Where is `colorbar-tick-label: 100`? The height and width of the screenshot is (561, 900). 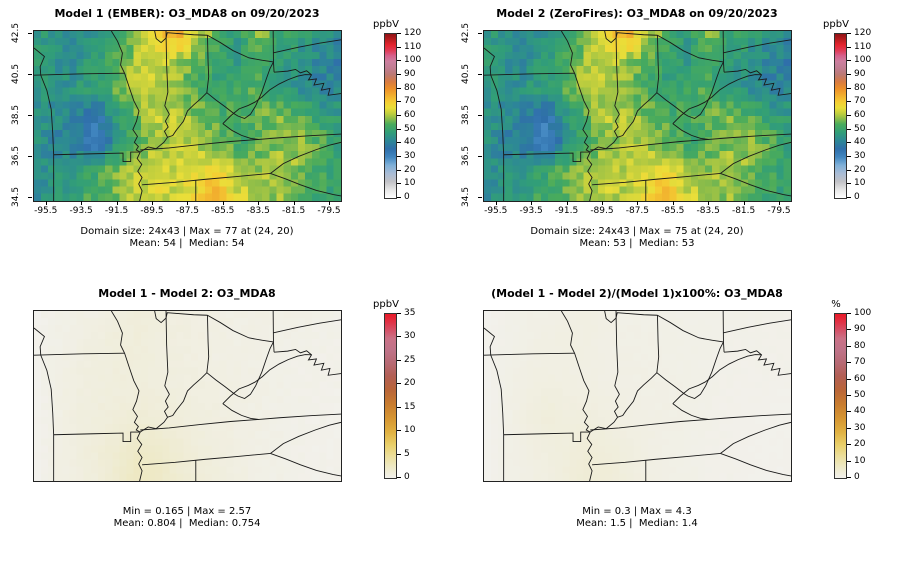
colorbar-tick-label: 100 is located at coordinates (413, 60).